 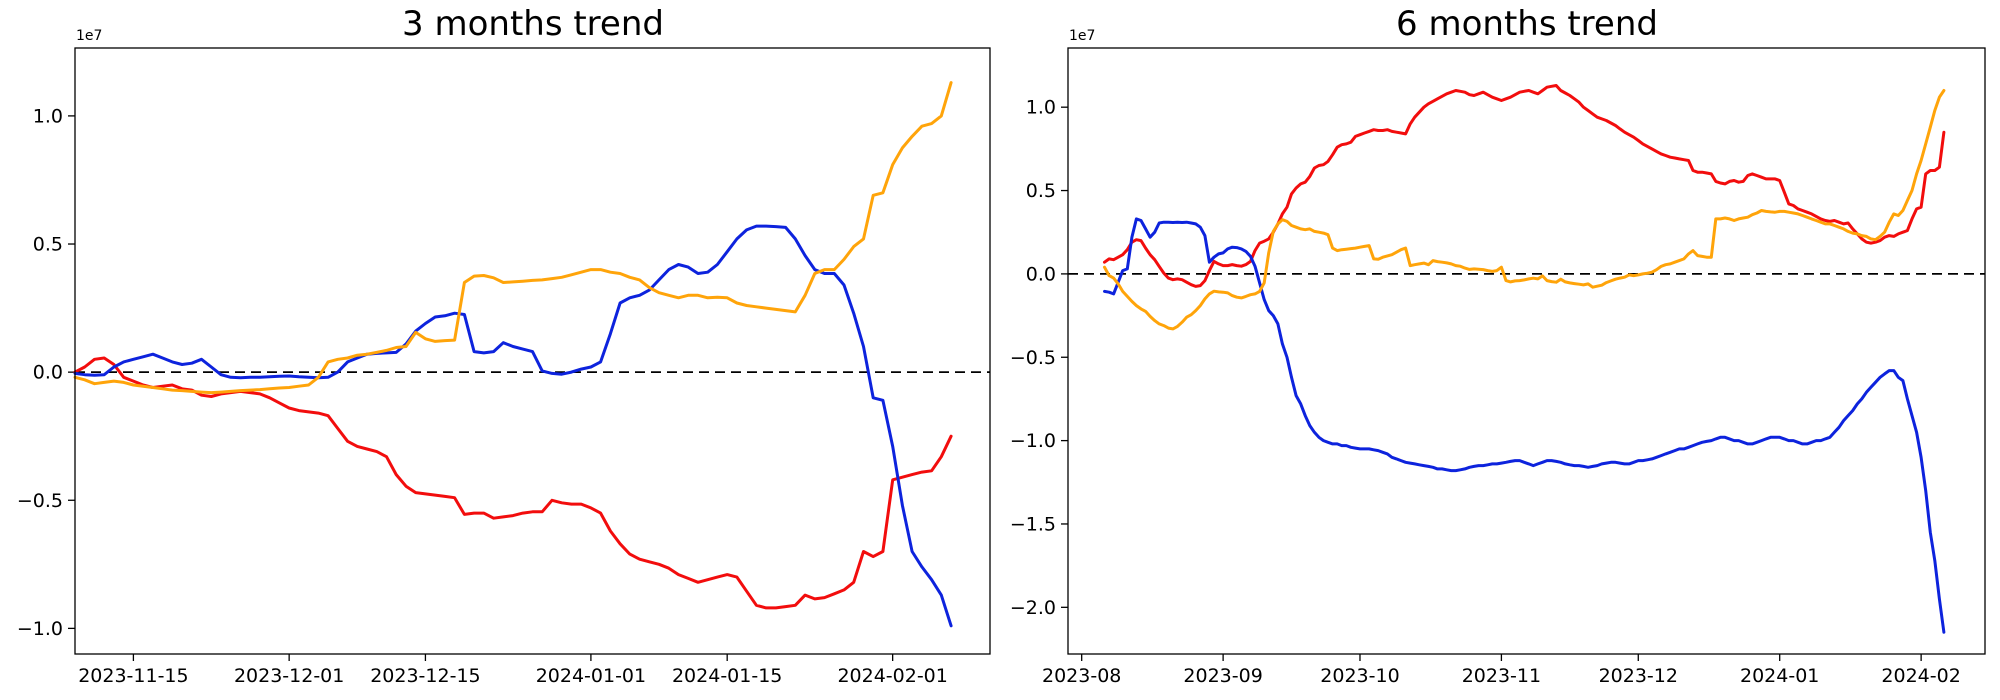 What do you see at coordinates (591, 676) in the screenshot?
I see `x-tick-label: 2024-01-01` at bounding box center [591, 676].